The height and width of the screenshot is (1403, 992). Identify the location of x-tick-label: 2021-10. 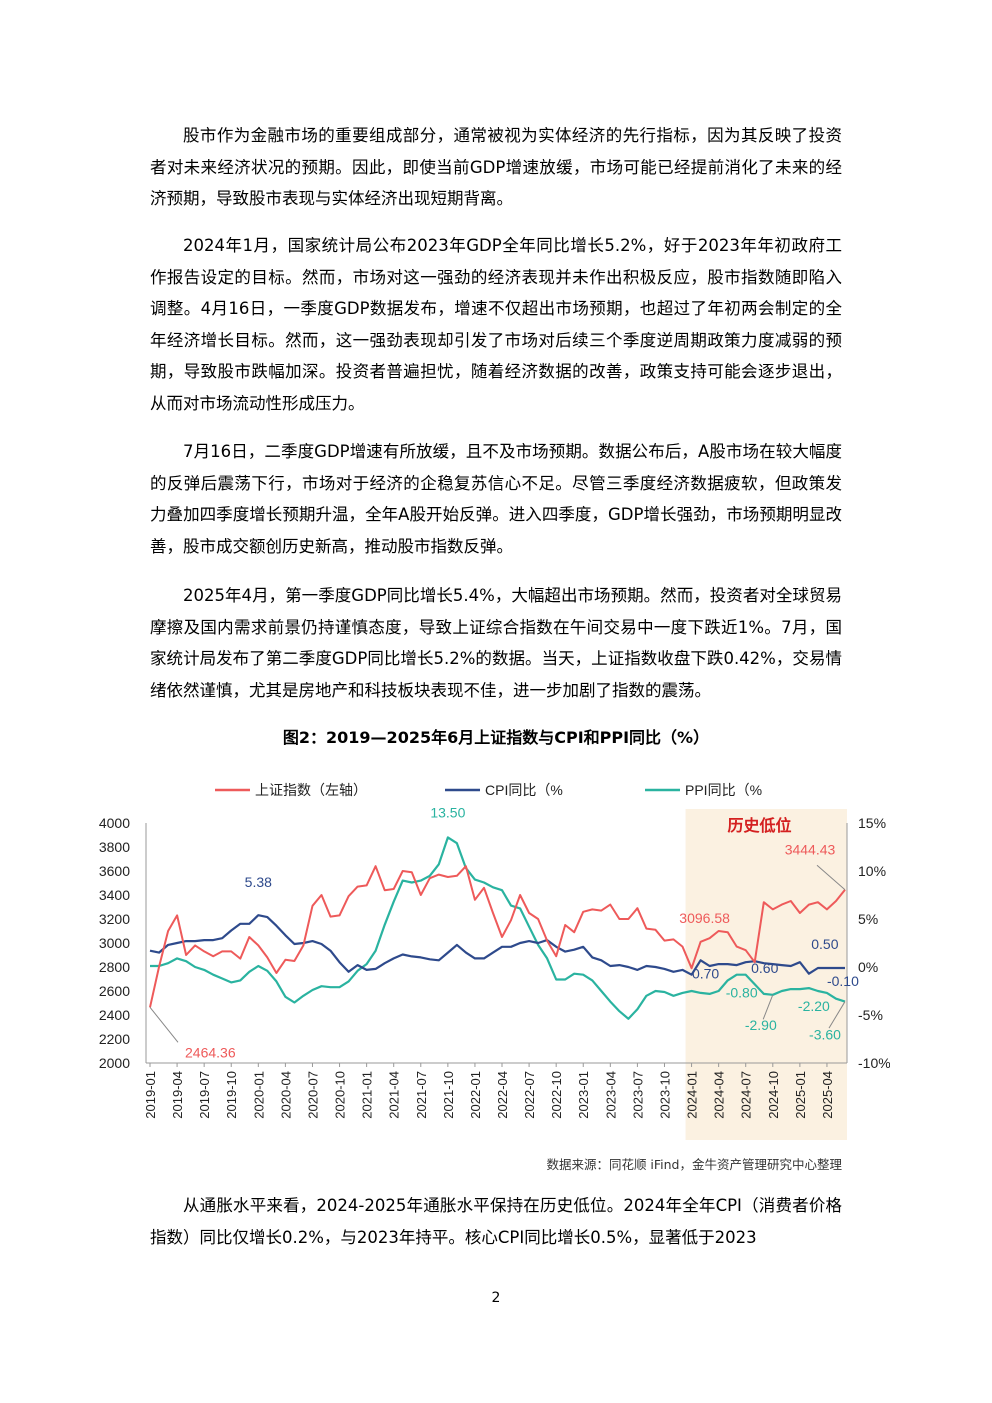
(448, 1095).